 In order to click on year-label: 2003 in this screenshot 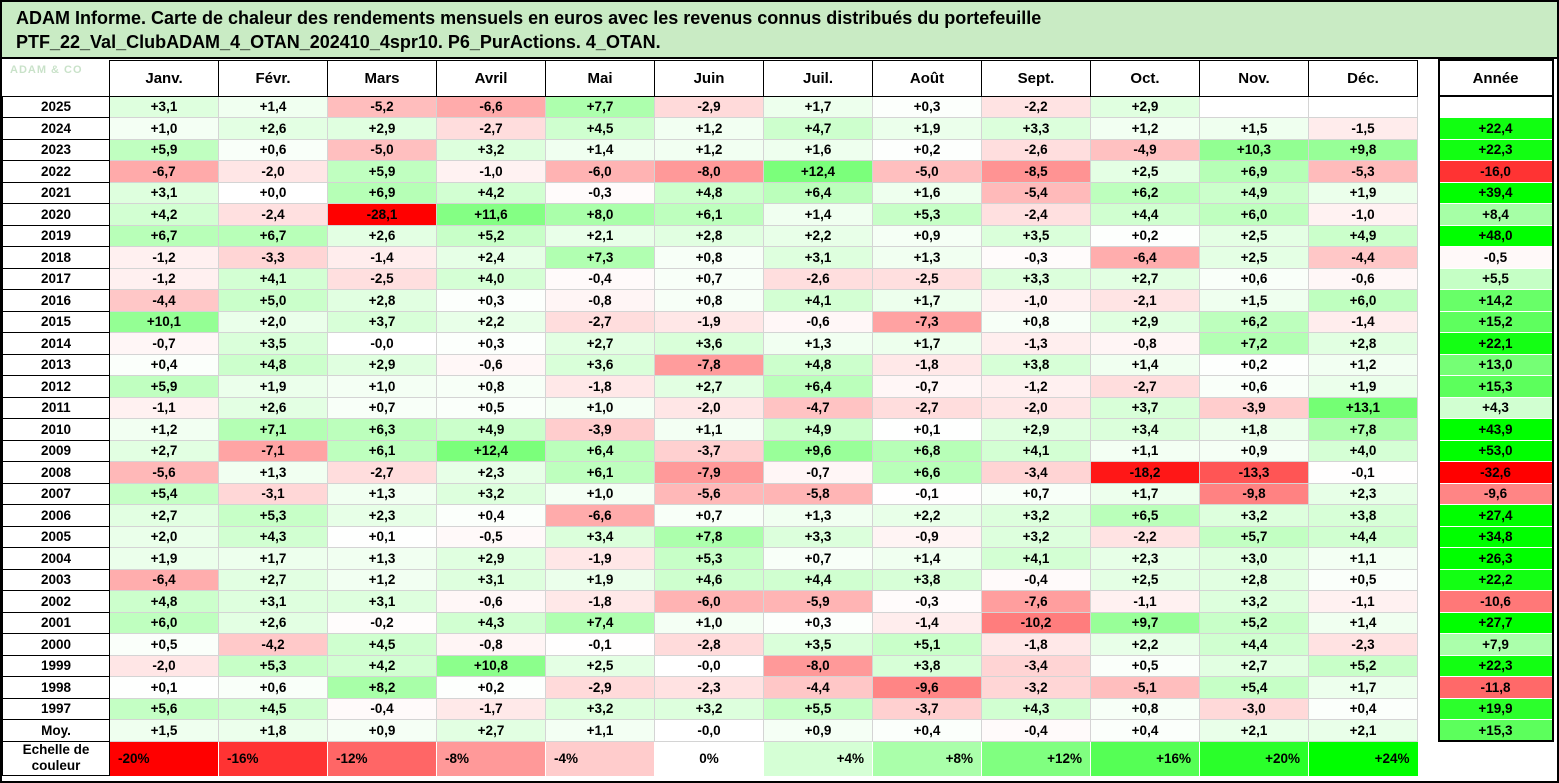, I will do `click(56, 579)`.